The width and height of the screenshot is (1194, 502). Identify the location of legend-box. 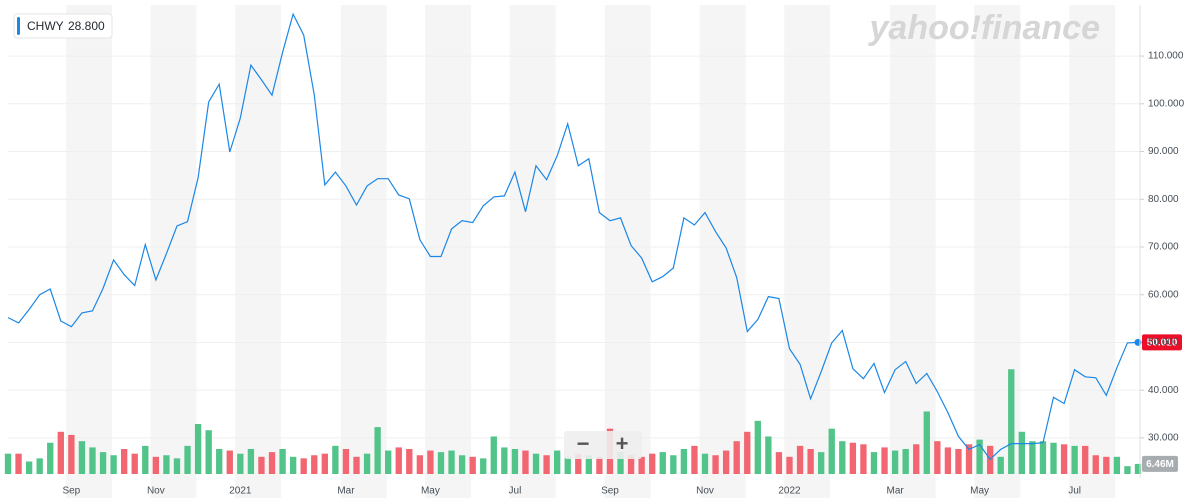
(63, 26).